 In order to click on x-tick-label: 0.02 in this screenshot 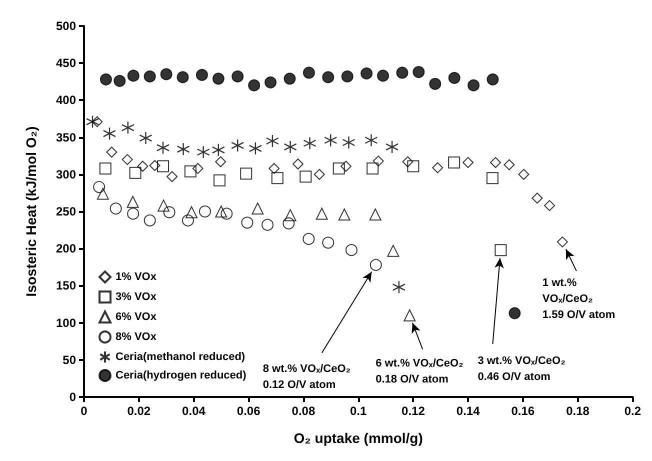, I will do `click(139, 411)`.